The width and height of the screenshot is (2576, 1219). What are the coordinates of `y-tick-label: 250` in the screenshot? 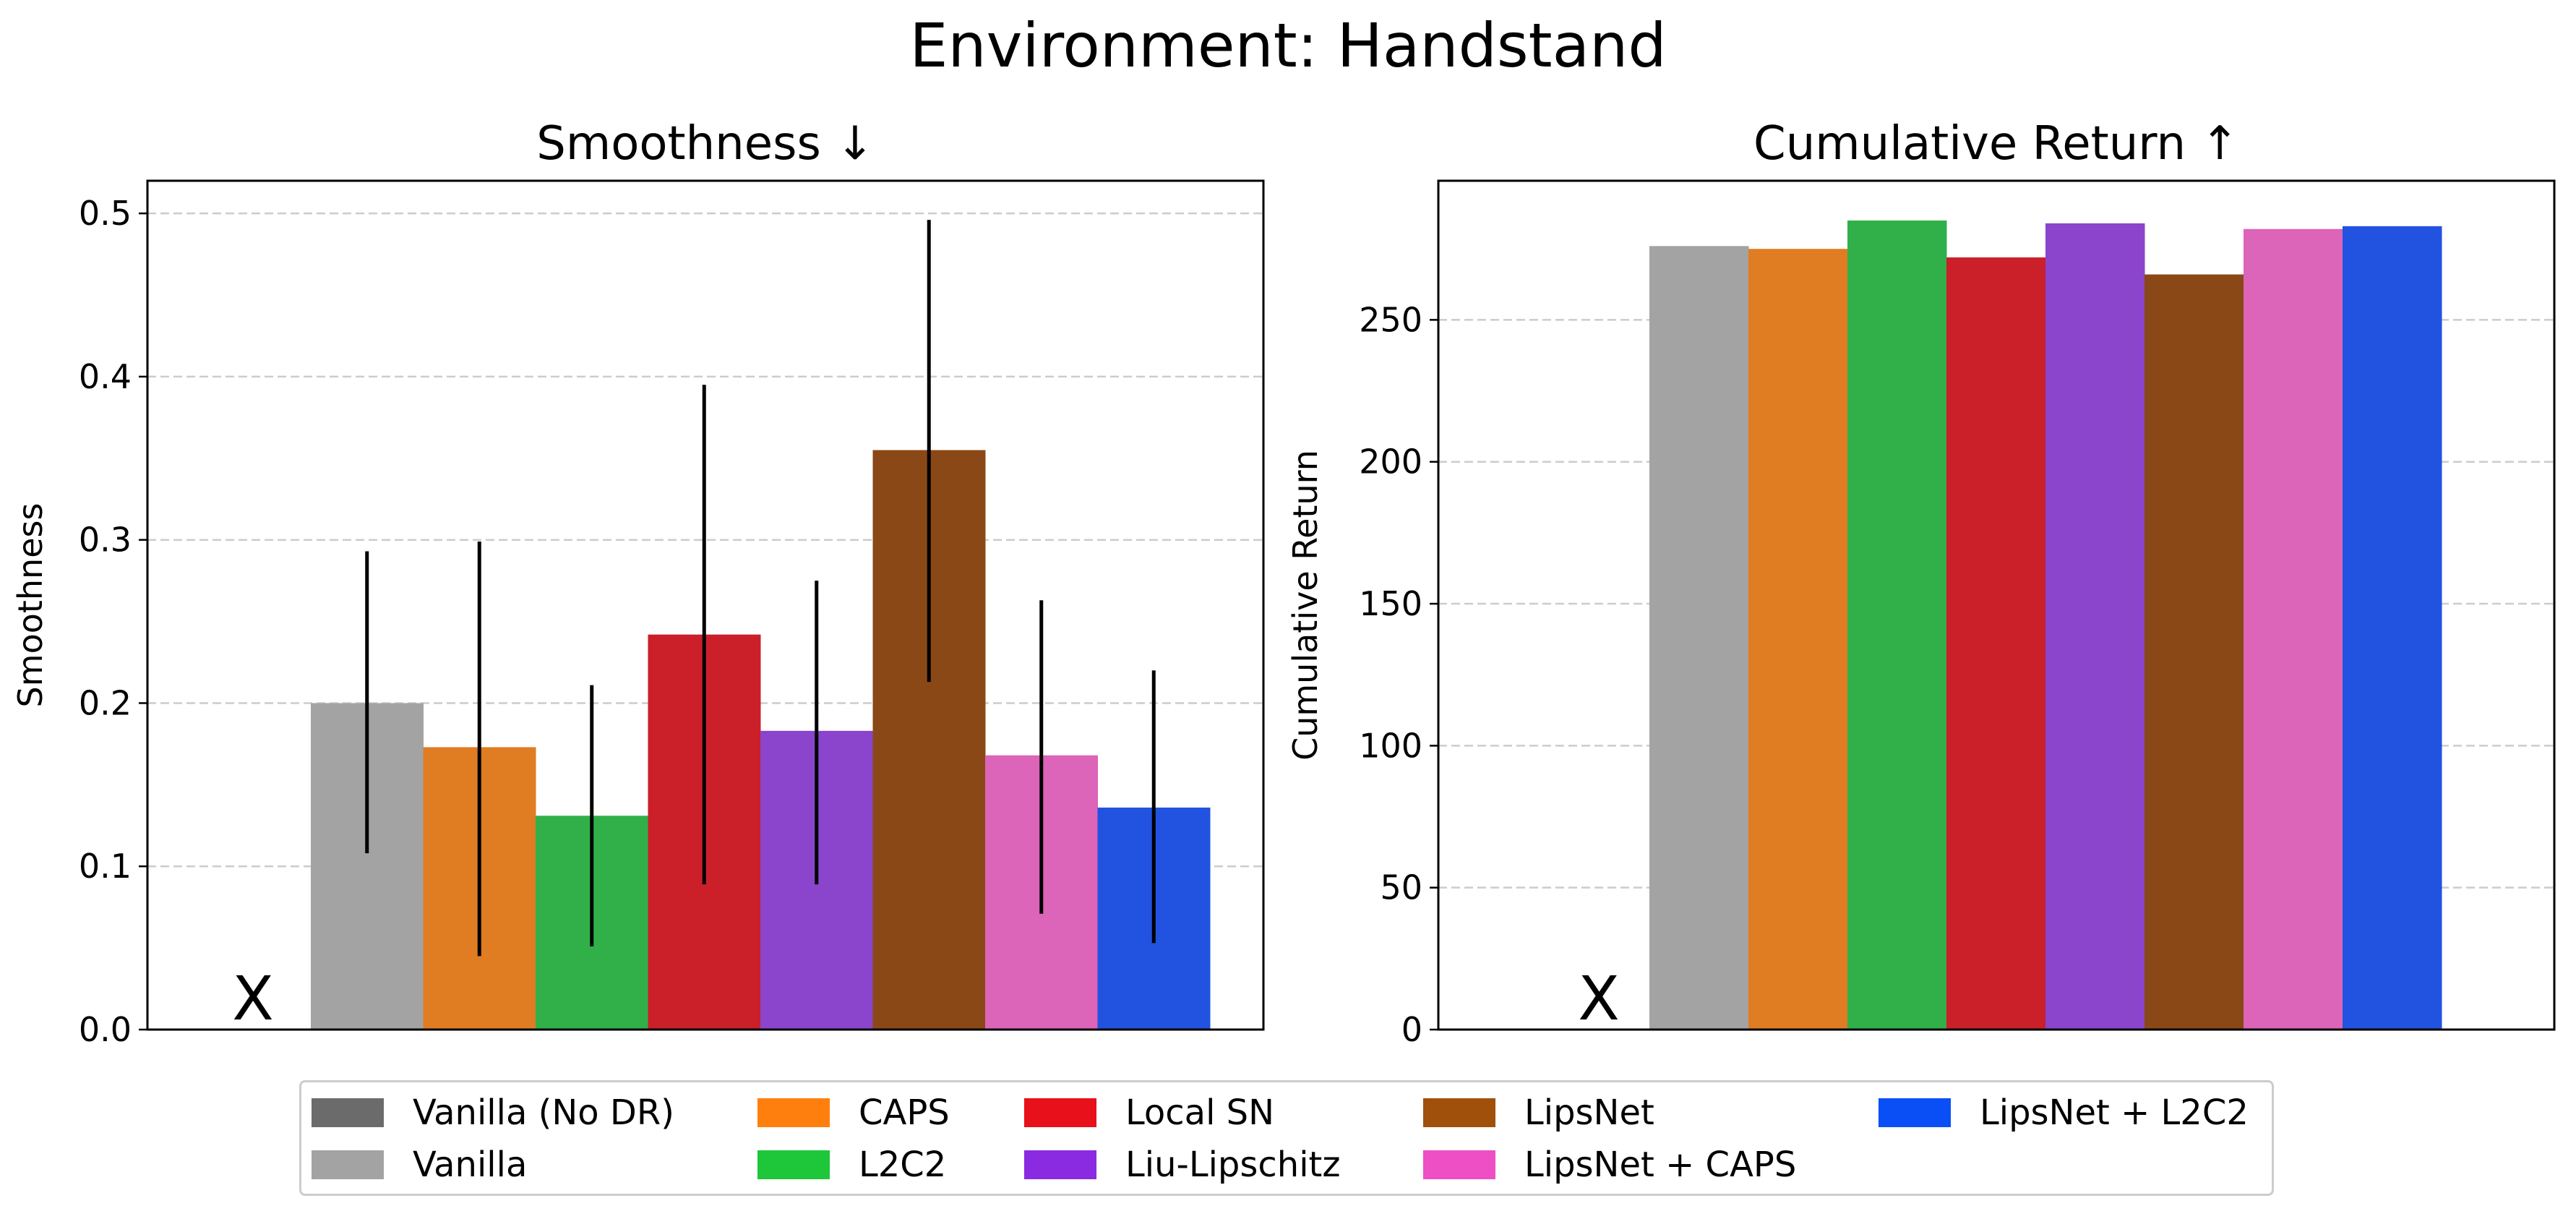 It's located at (1391, 319).